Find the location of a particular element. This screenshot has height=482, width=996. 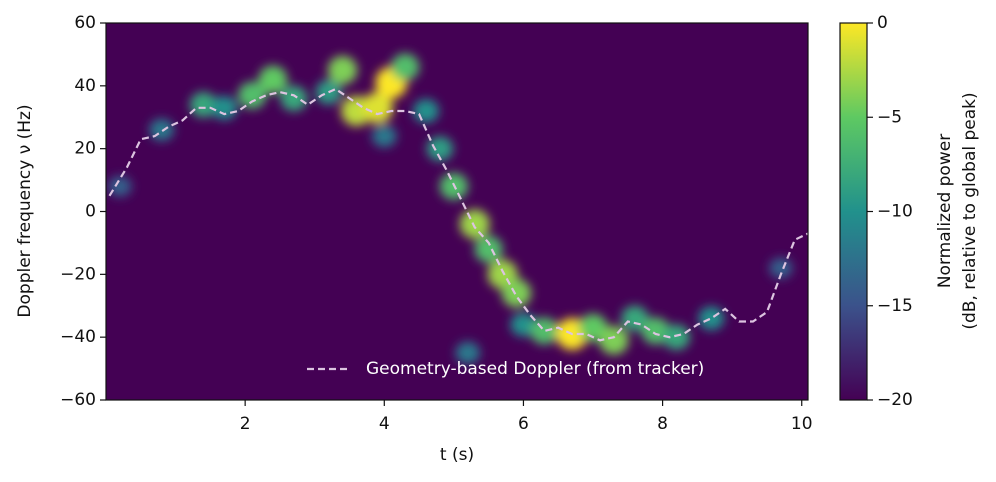

colorbar-tick-label: −10 is located at coordinates (895, 212).